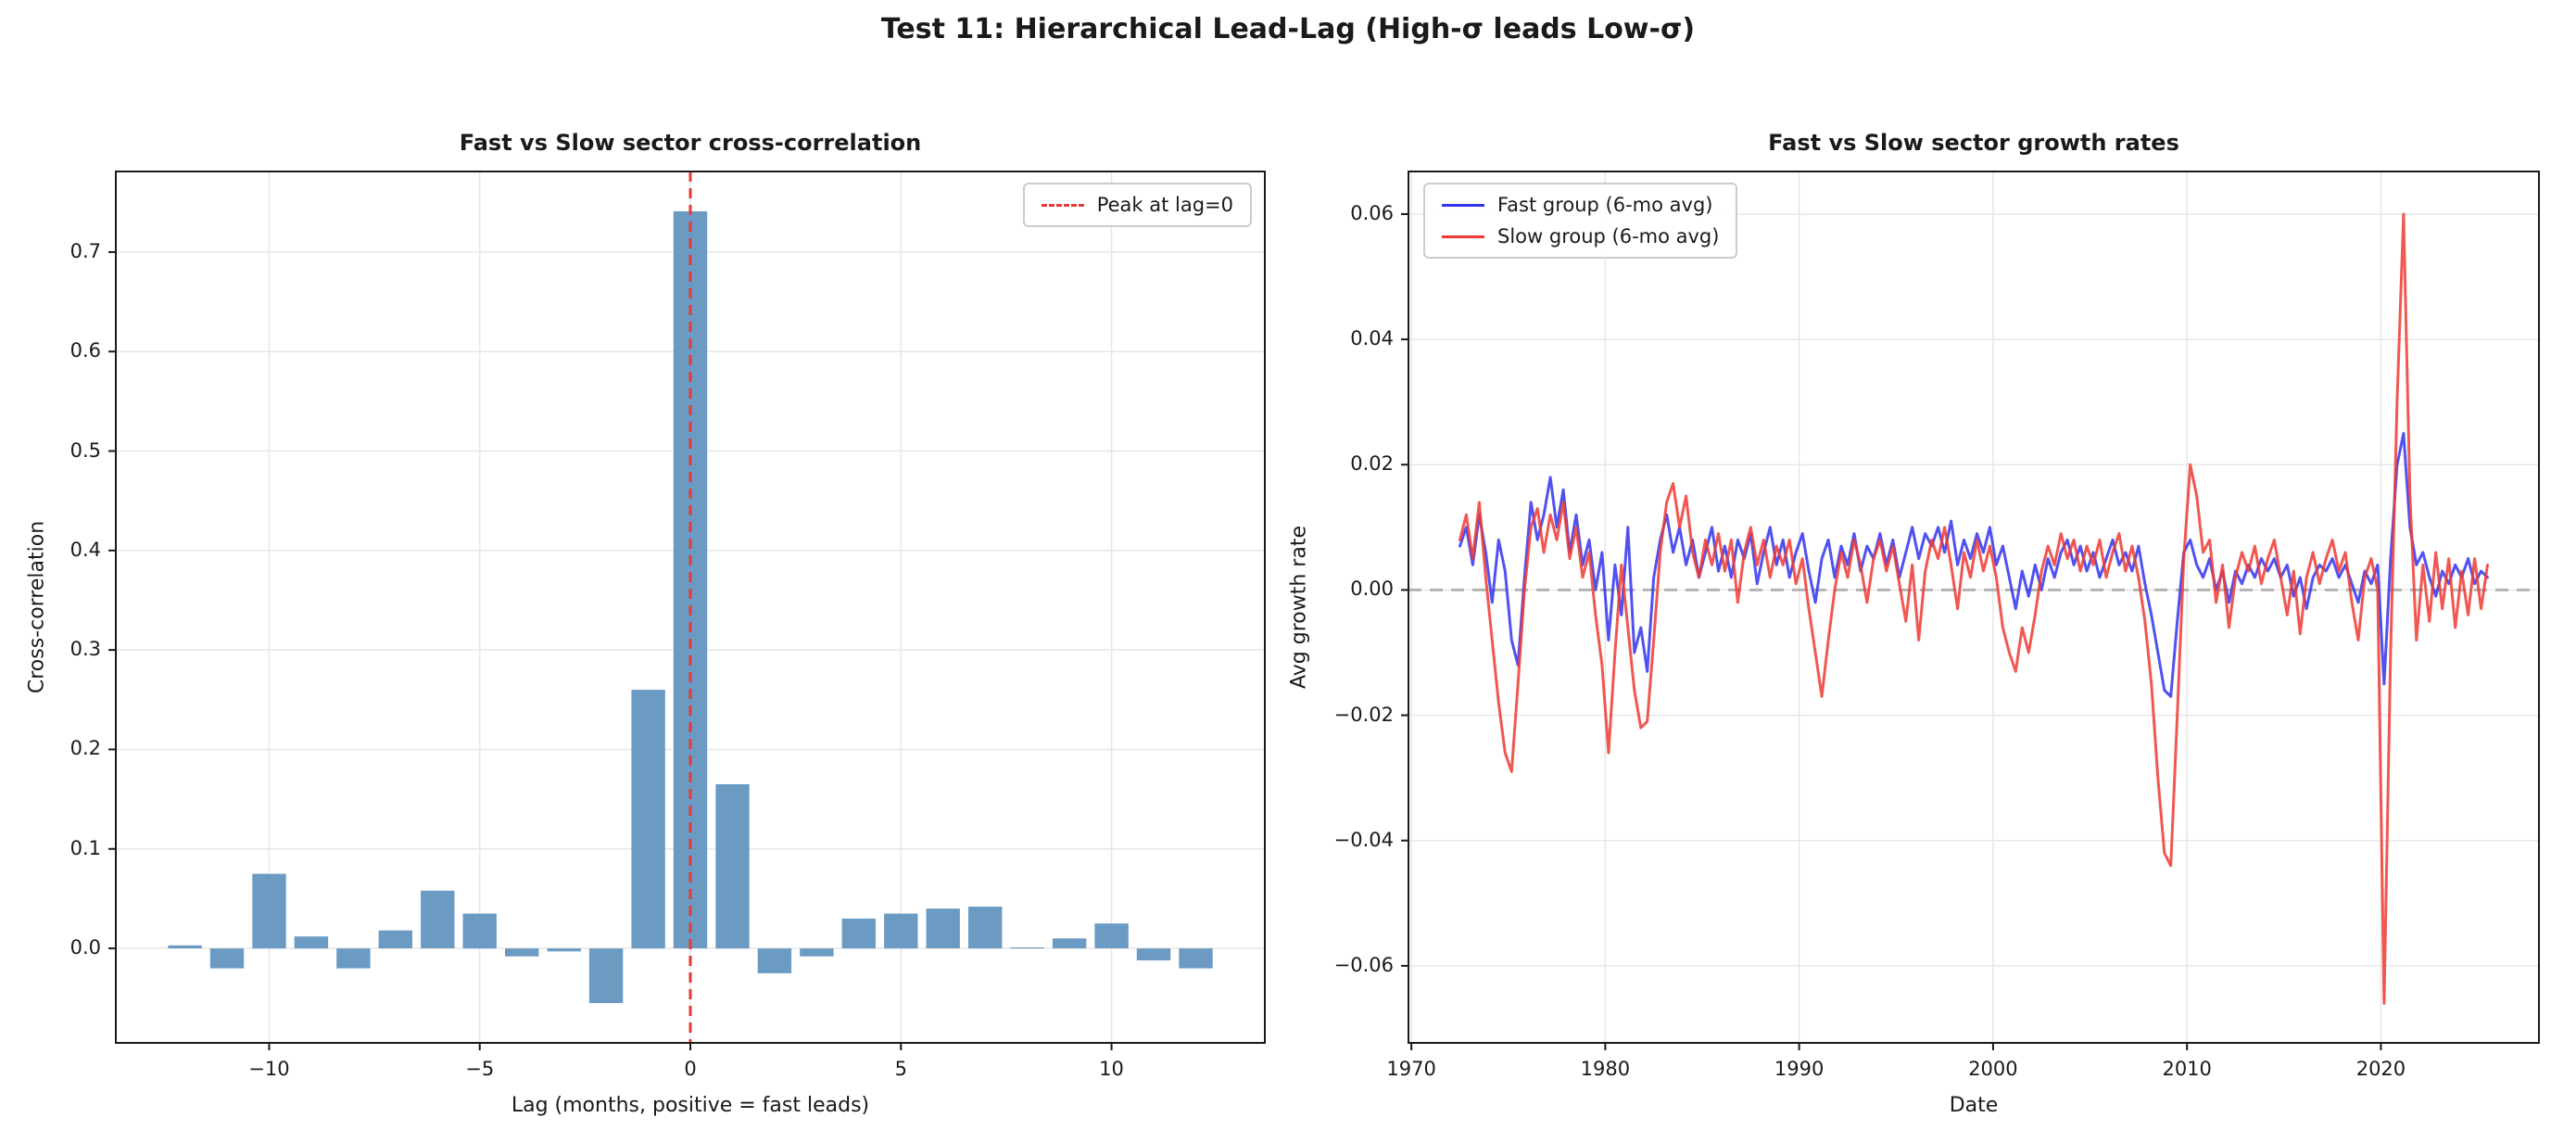 The width and height of the screenshot is (2576, 1143). What do you see at coordinates (85, 847) in the screenshot?
I see `y-tick-label: 0.1` at bounding box center [85, 847].